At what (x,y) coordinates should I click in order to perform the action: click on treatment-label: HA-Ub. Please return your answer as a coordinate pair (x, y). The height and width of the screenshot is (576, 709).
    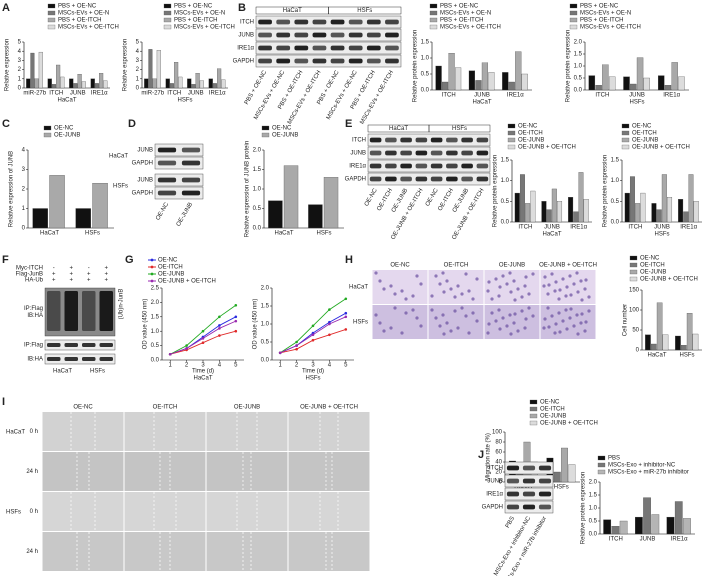
    Looking at the image, I should click on (34, 281).